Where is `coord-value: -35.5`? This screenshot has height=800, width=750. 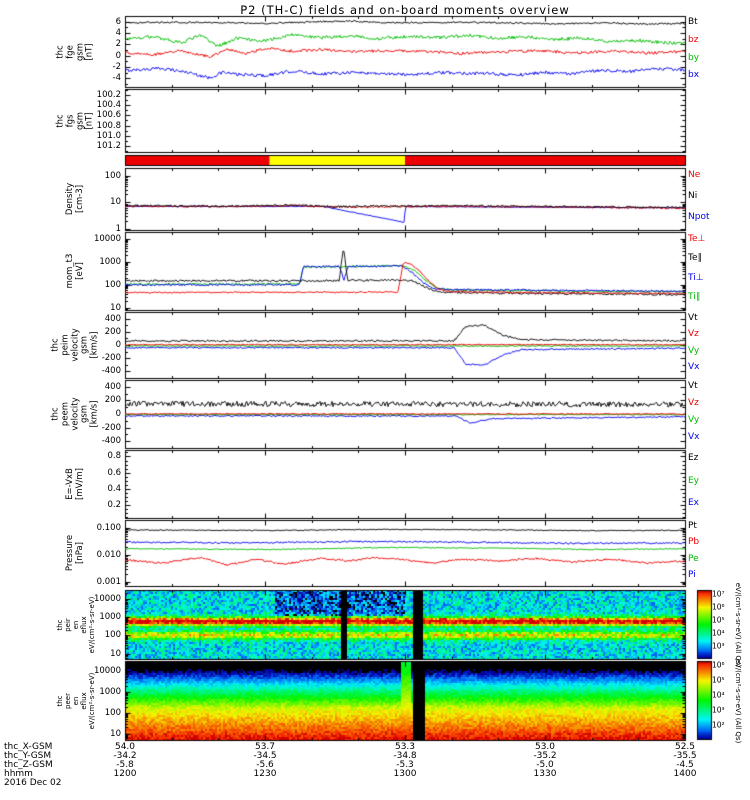
coord-value: -35.5 is located at coordinates (685, 756).